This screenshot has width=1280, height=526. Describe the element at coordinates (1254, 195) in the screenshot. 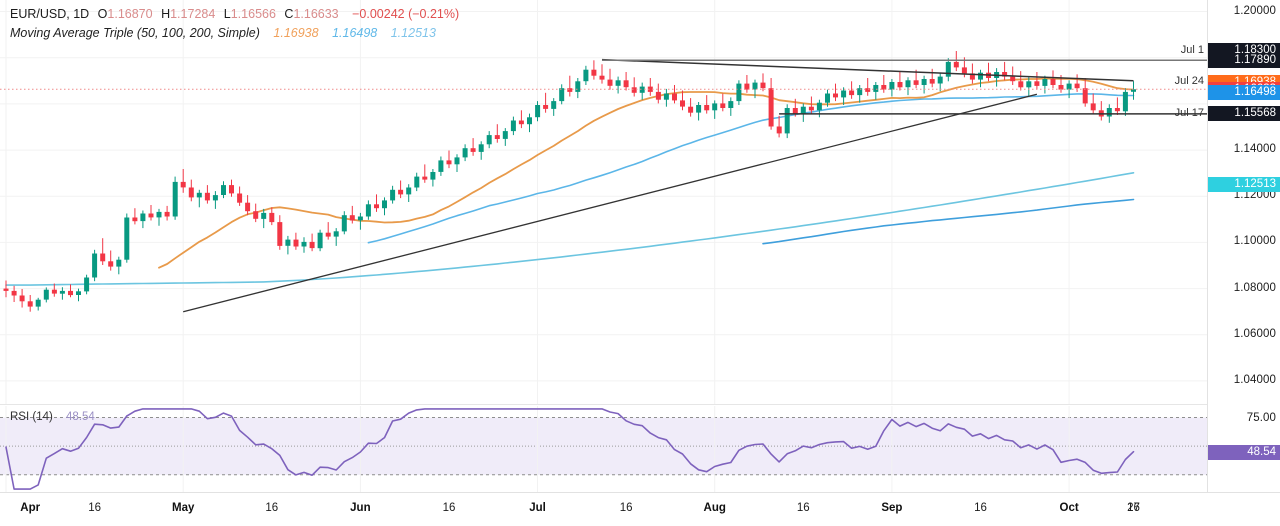

I see `price-tick: 1.12000` at that location.